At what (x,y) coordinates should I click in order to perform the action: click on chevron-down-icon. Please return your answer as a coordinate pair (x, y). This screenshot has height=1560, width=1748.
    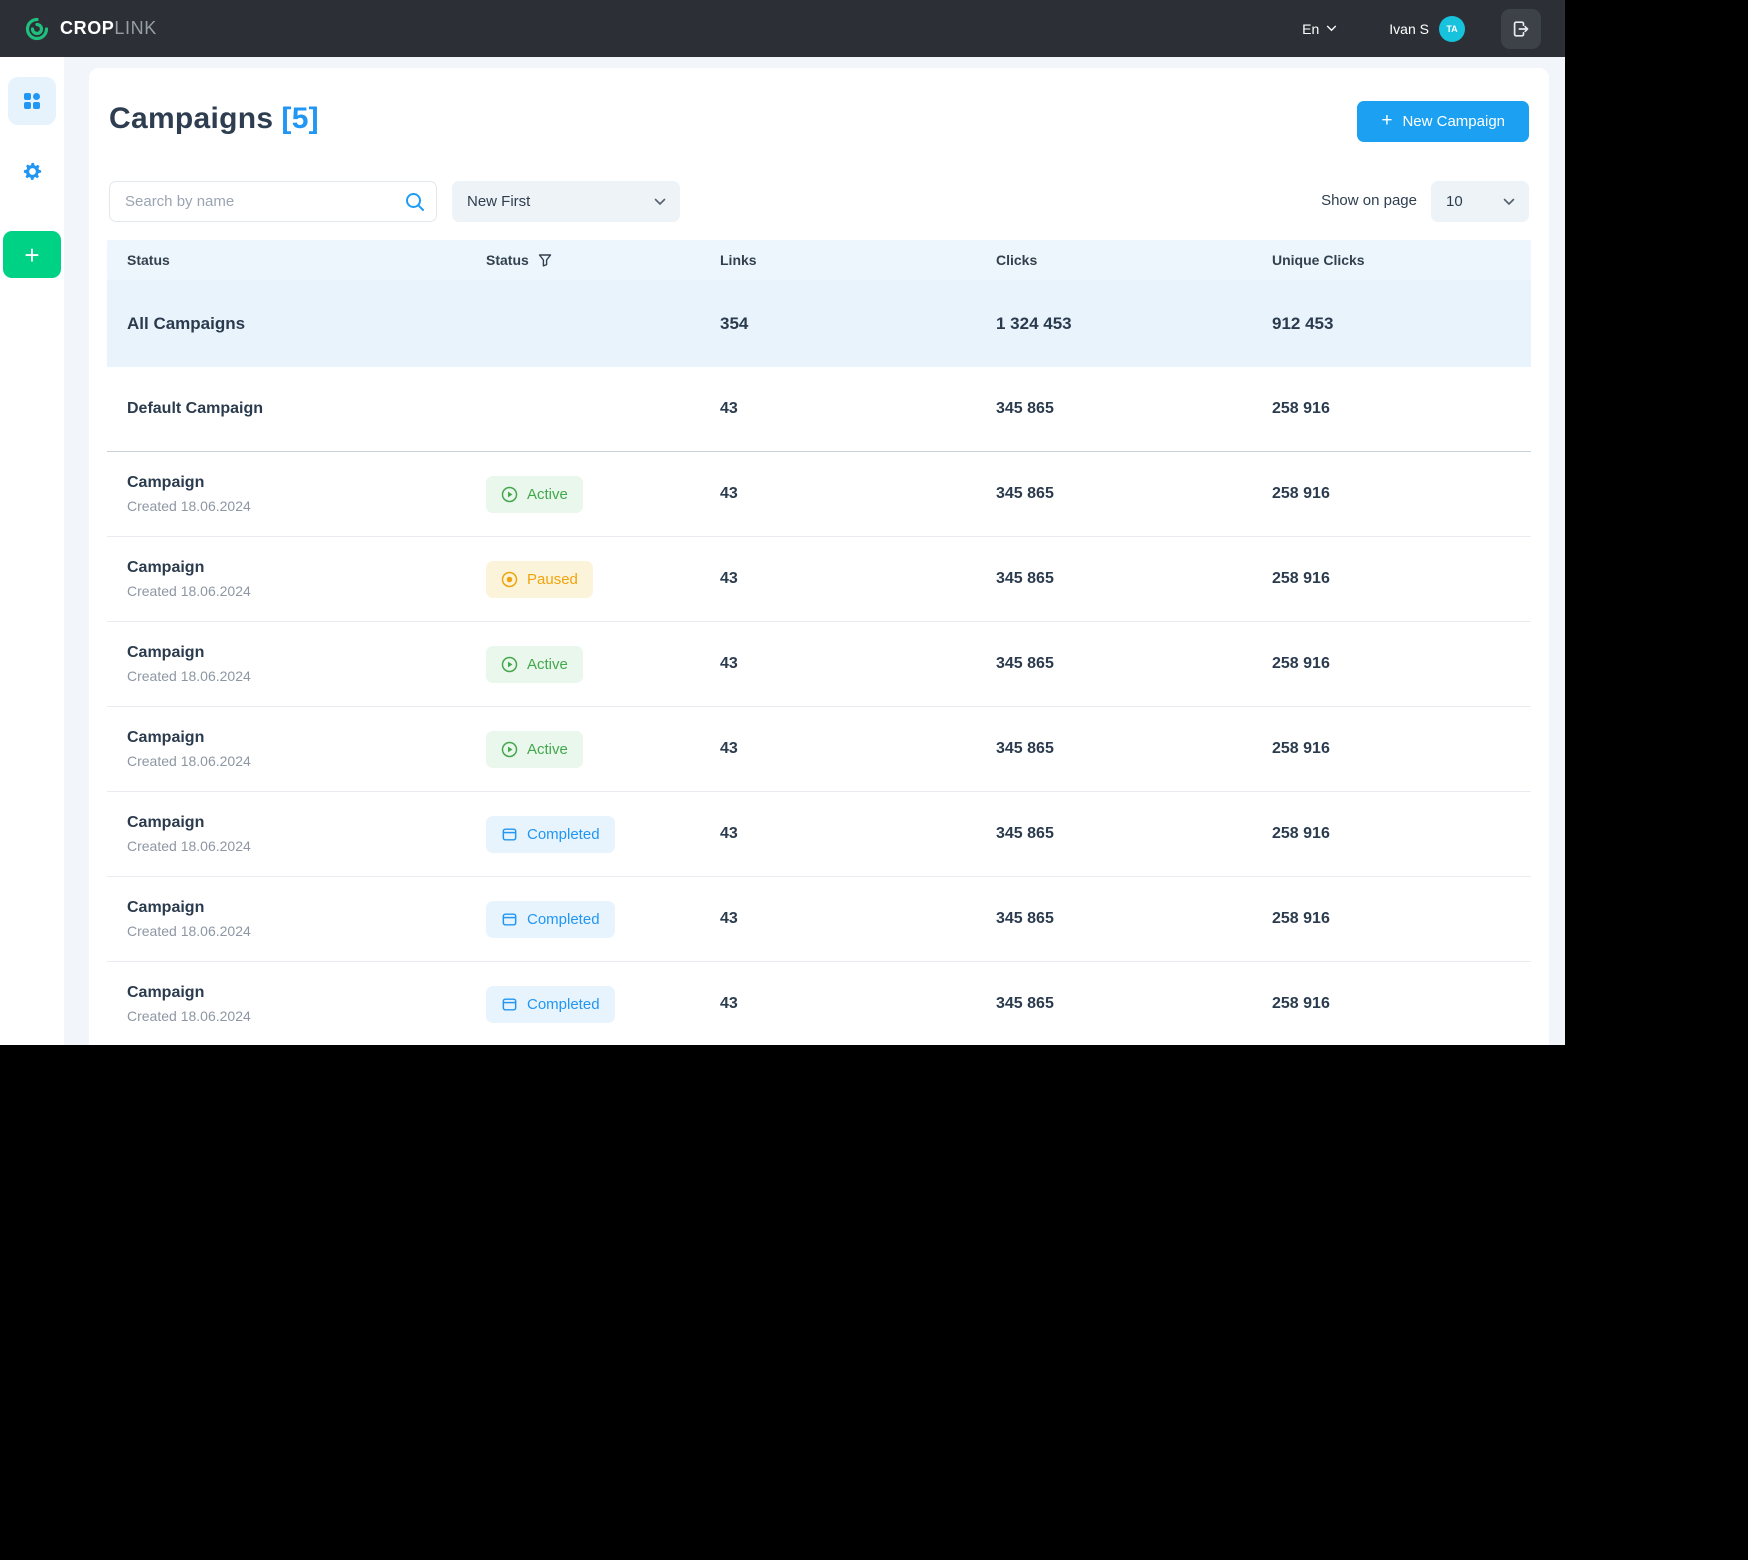
    Looking at the image, I should click on (660, 201).